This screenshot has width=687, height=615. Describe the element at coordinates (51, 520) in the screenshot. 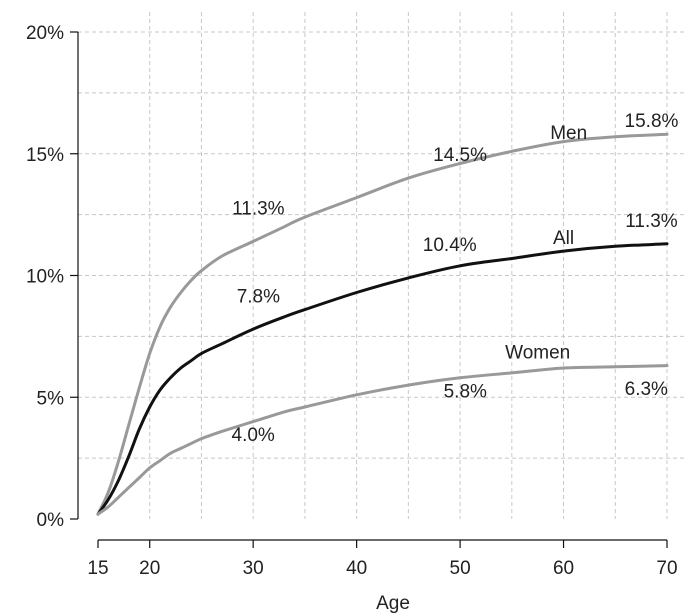

I see `y-tick-label: 0%` at that location.